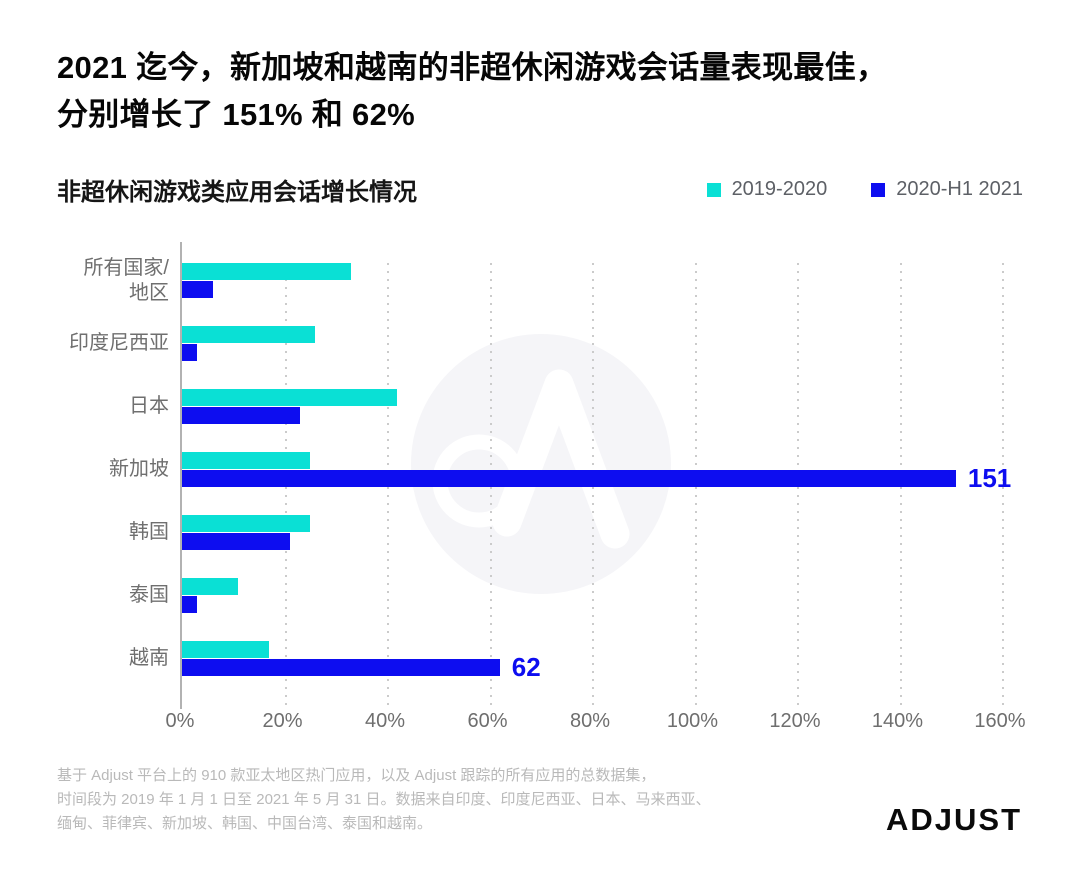  Describe the element at coordinates (385, 721) in the screenshot. I see `x-axis-tick: 40%` at that location.